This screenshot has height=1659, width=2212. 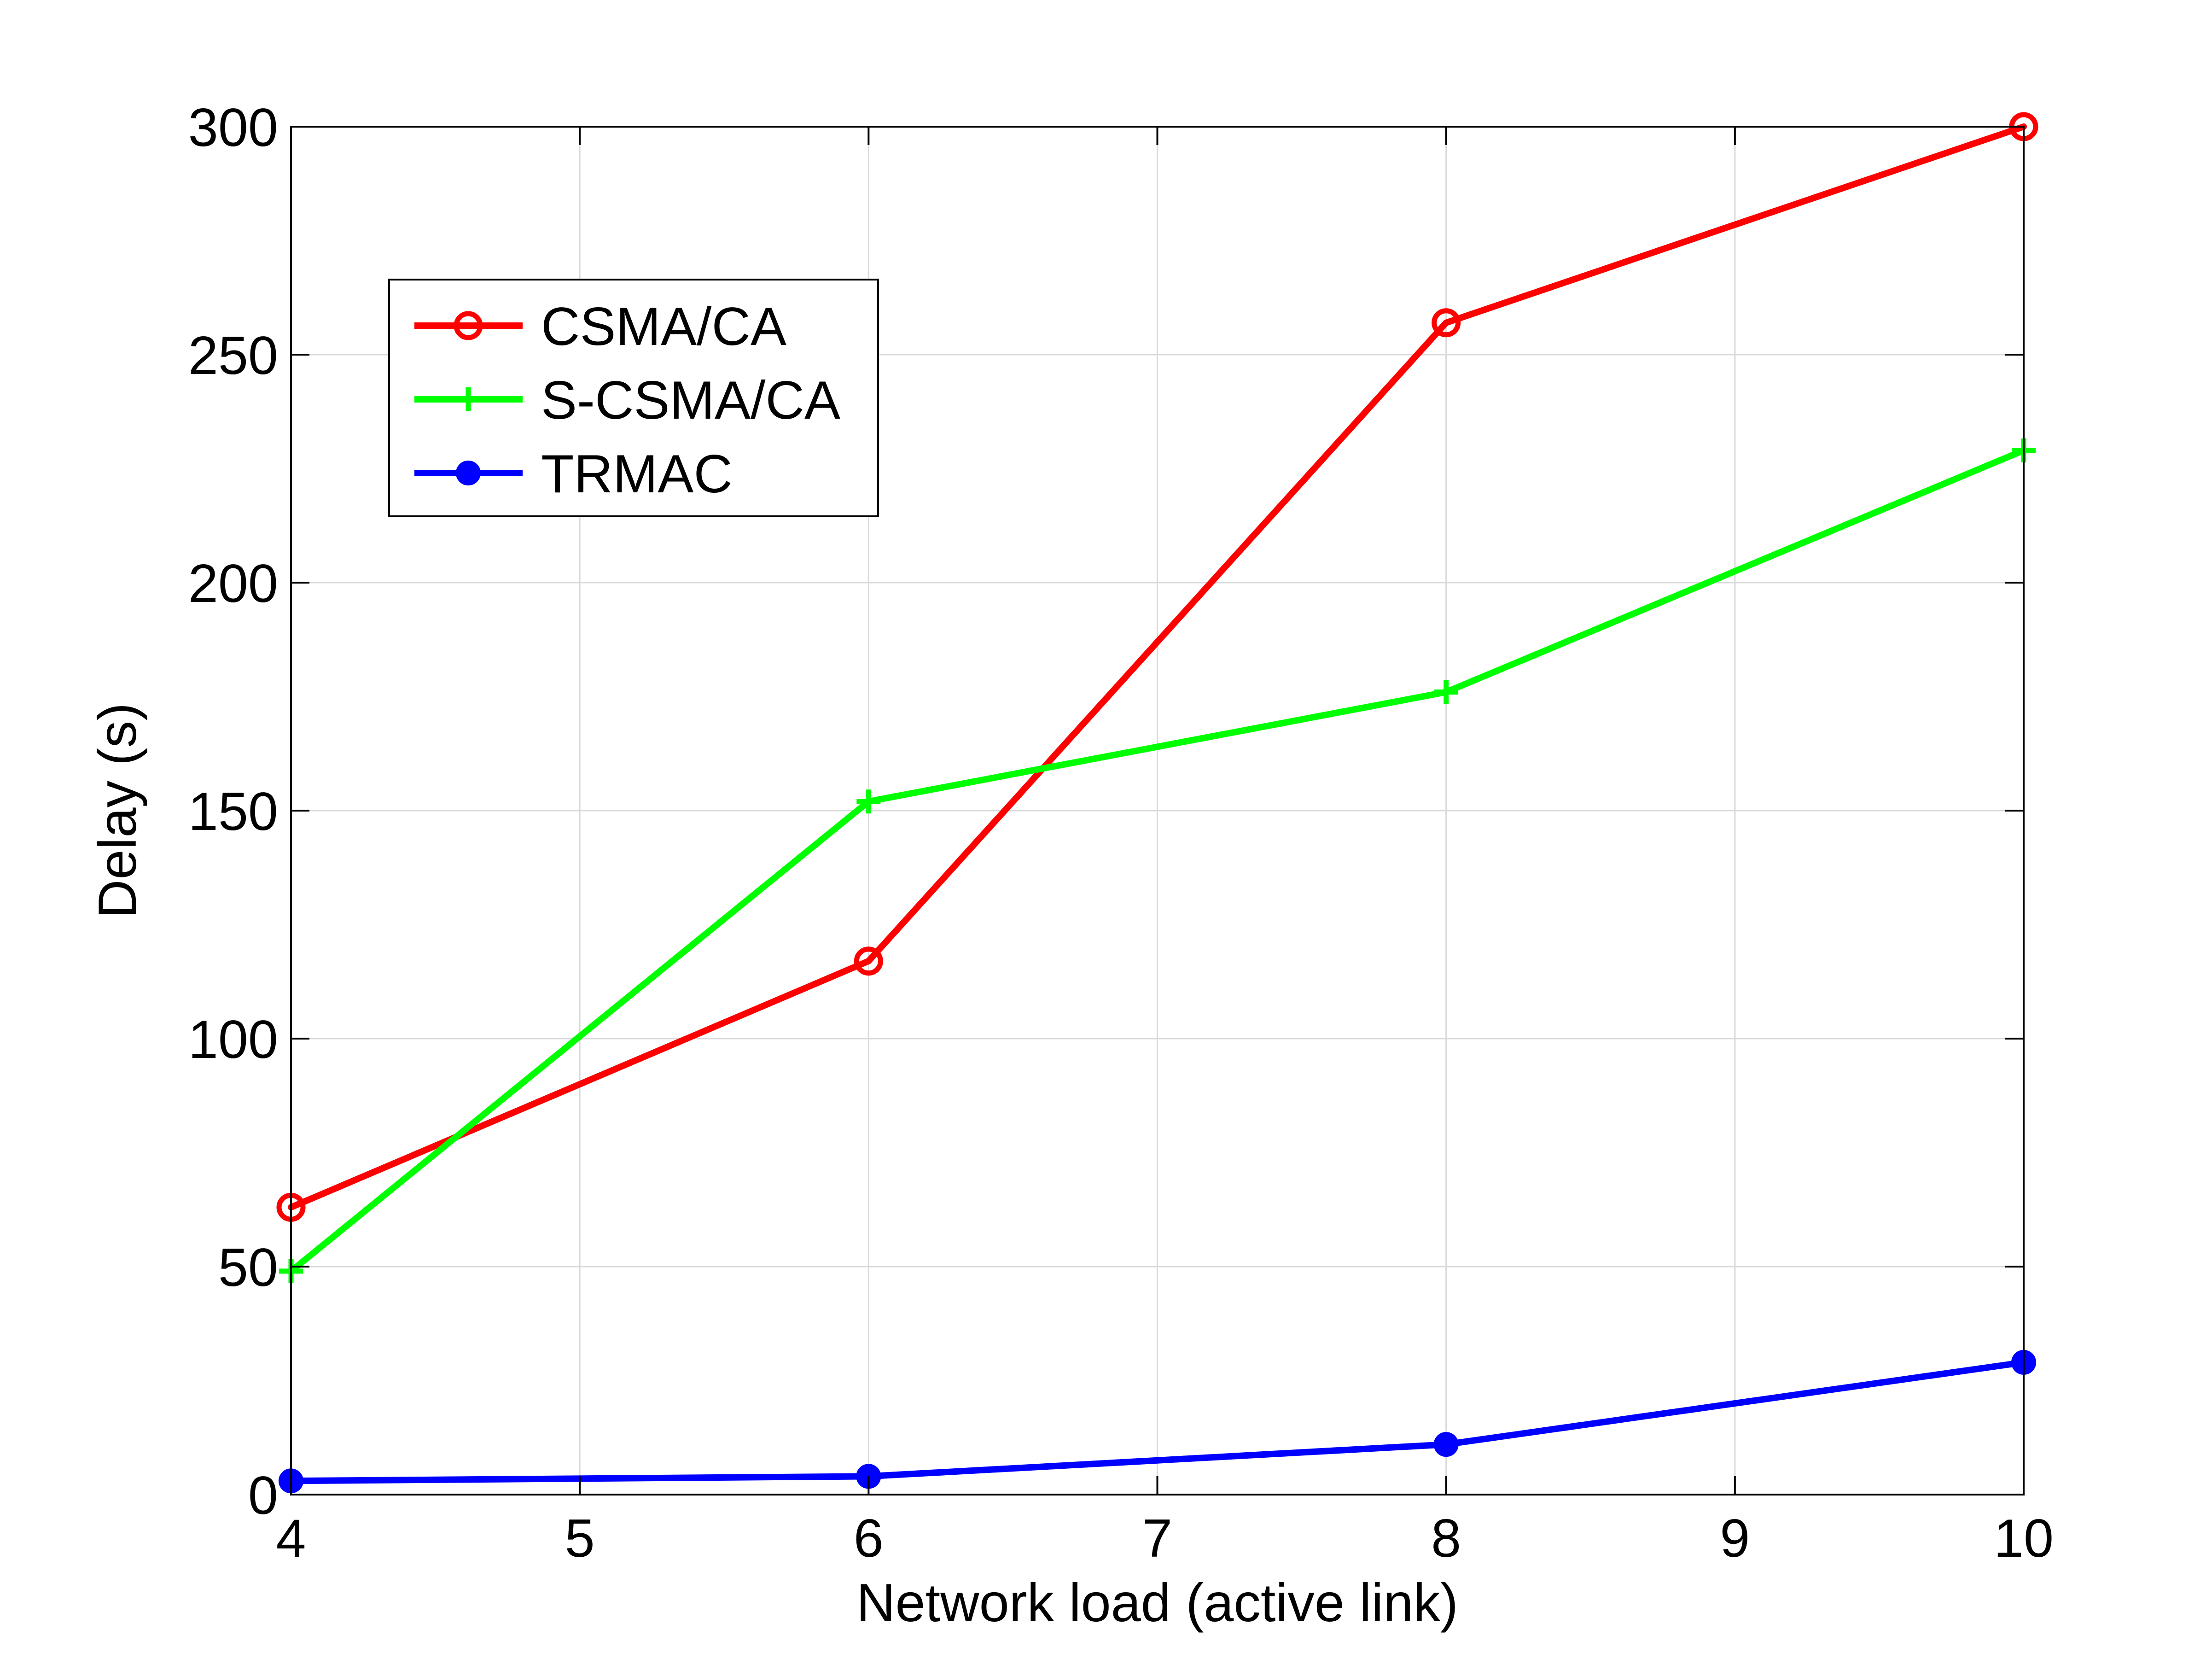 I want to click on x-tick-label: 4, so click(x=291, y=1538).